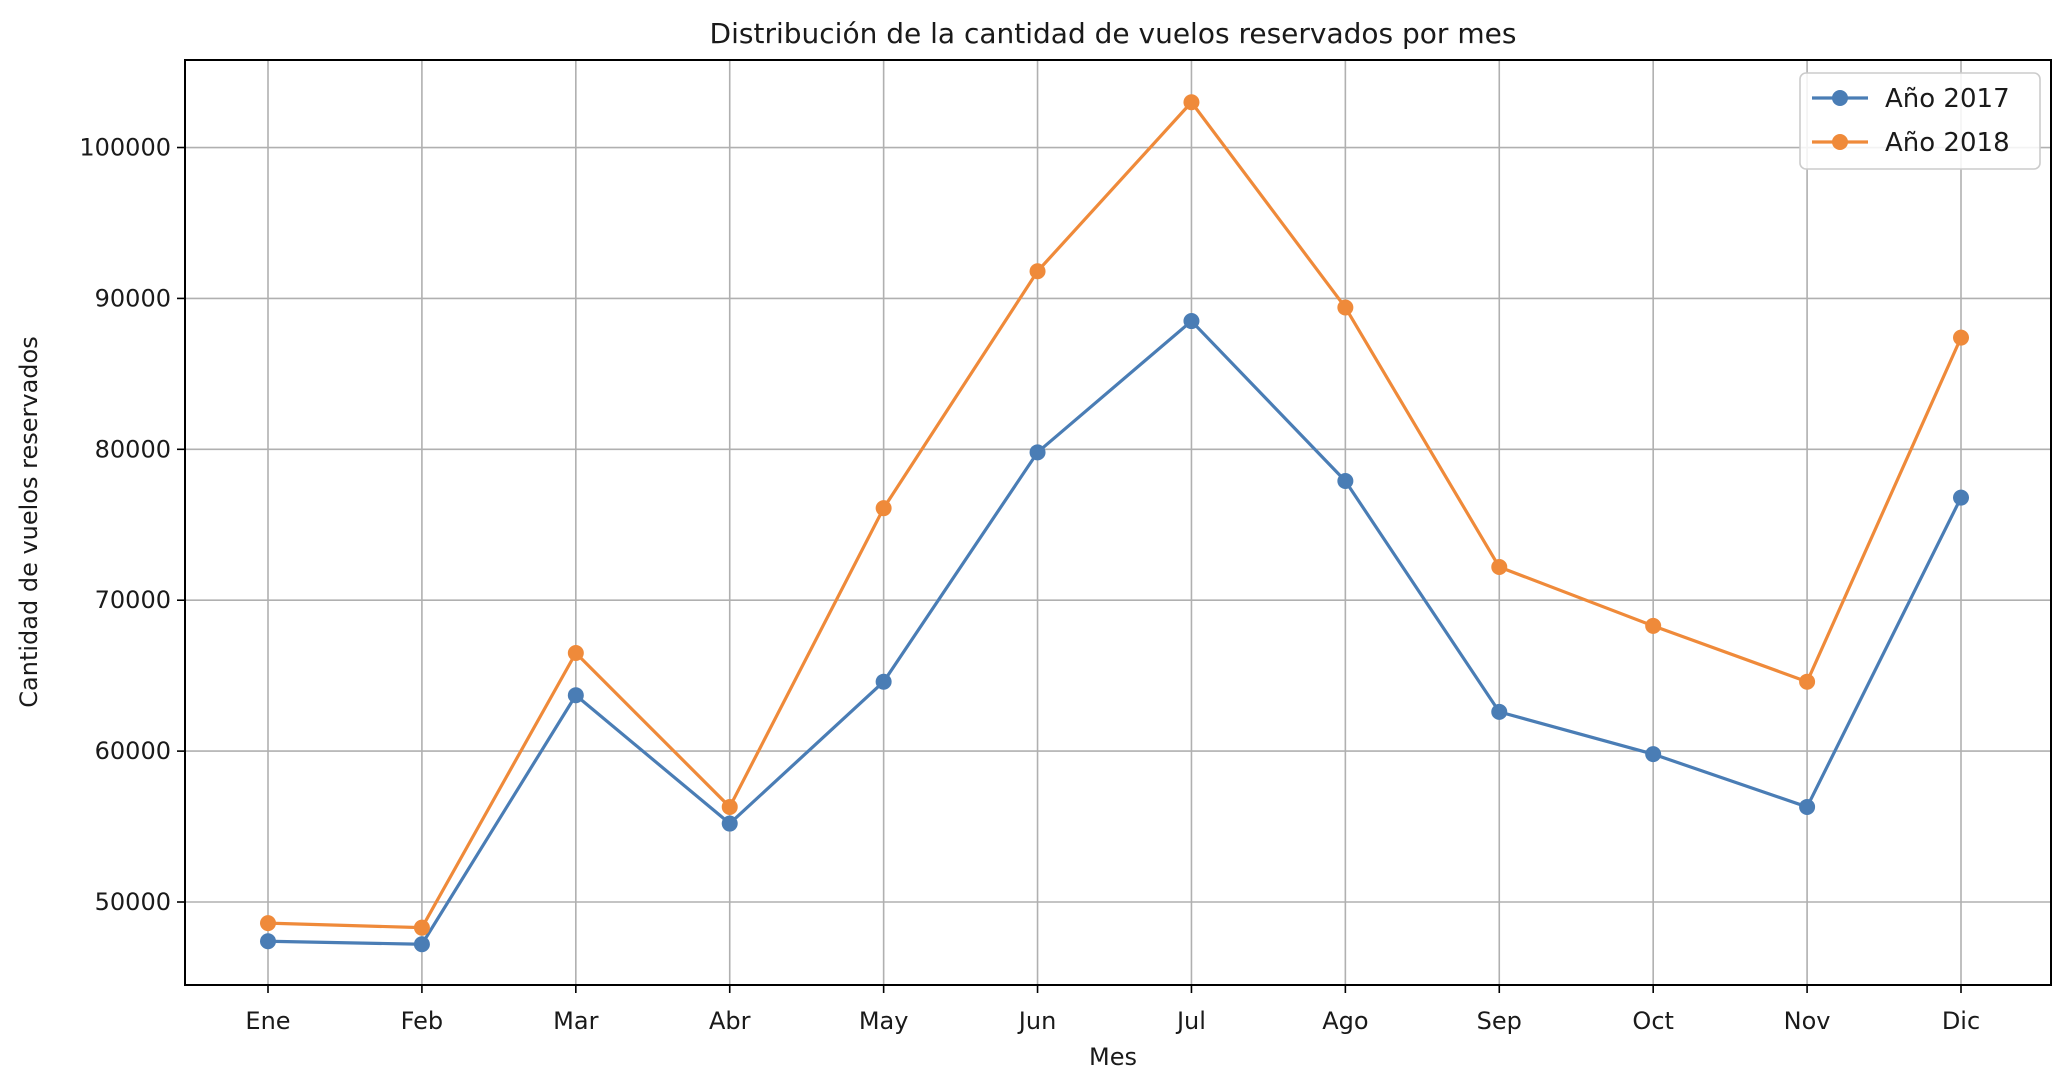  I want to click on x-tick-label: Mar, so click(575, 1021).